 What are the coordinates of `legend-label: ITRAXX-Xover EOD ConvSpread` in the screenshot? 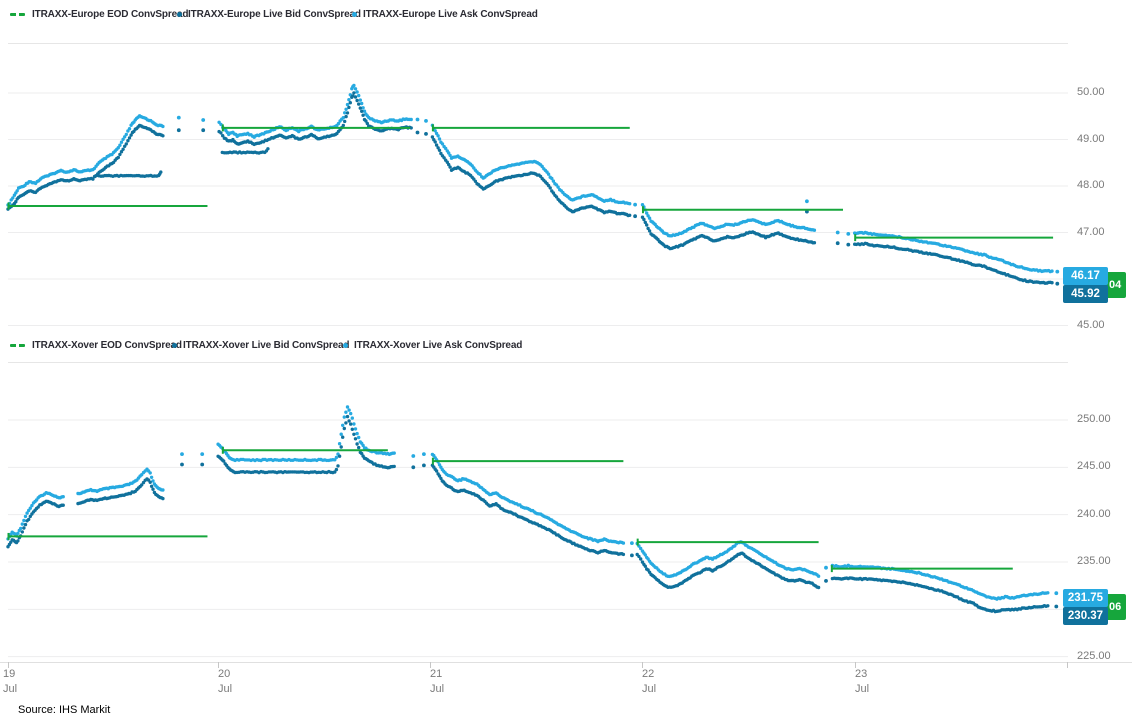 It's located at (107, 345).